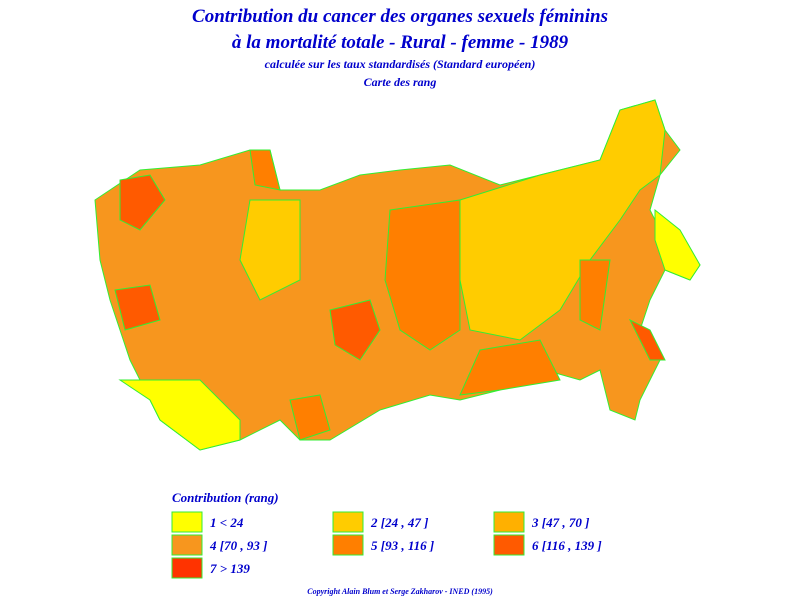 This screenshot has width=800, height=600. I want to click on legend-label: 4 [70 , 93 ], so click(238, 545).